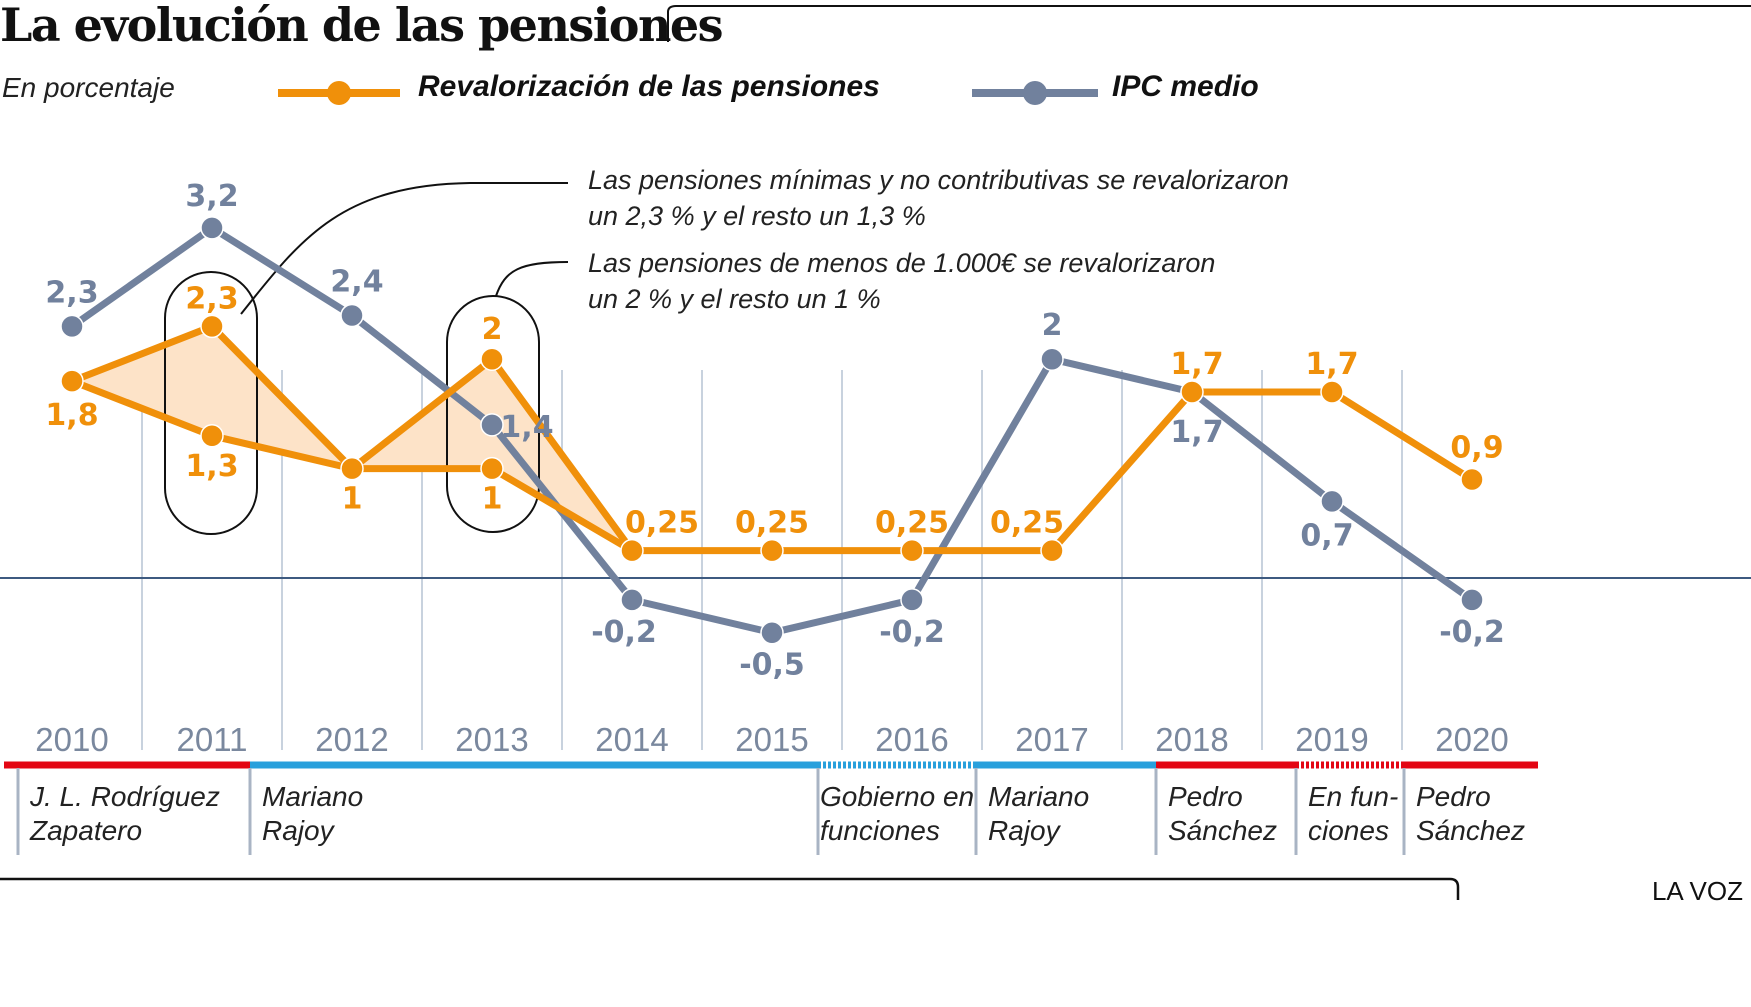  I want to click on source-label: LA VOZ, so click(1697, 891).